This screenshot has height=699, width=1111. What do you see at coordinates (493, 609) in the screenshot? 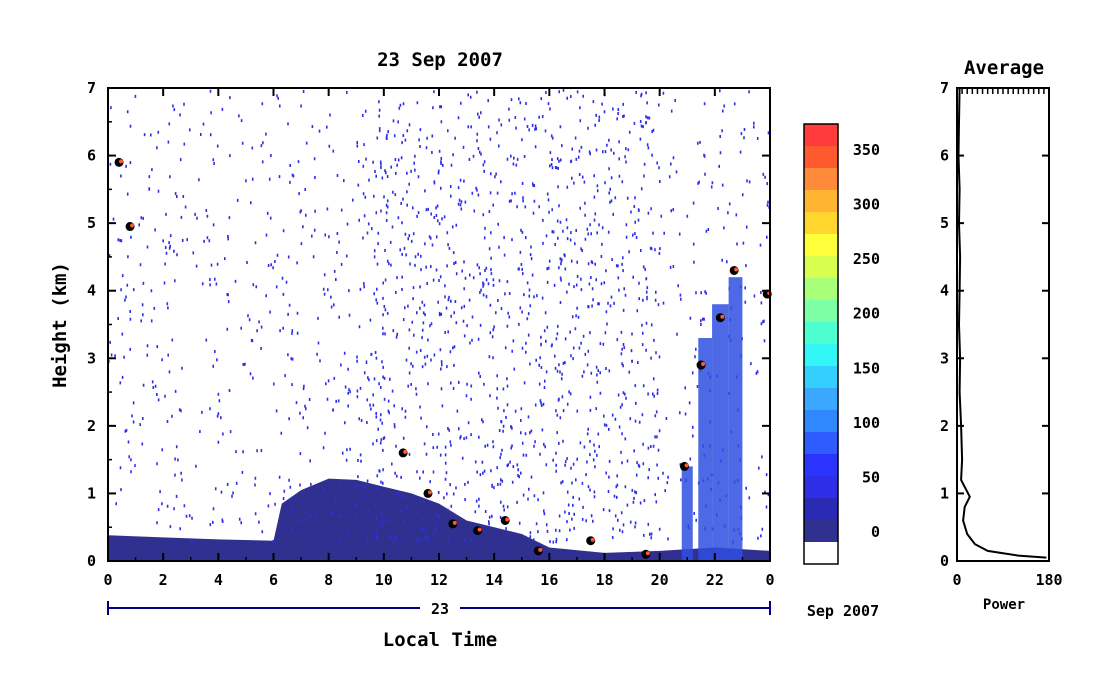
I see `date-axis: 23 Sep 2007` at bounding box center [493, 609].